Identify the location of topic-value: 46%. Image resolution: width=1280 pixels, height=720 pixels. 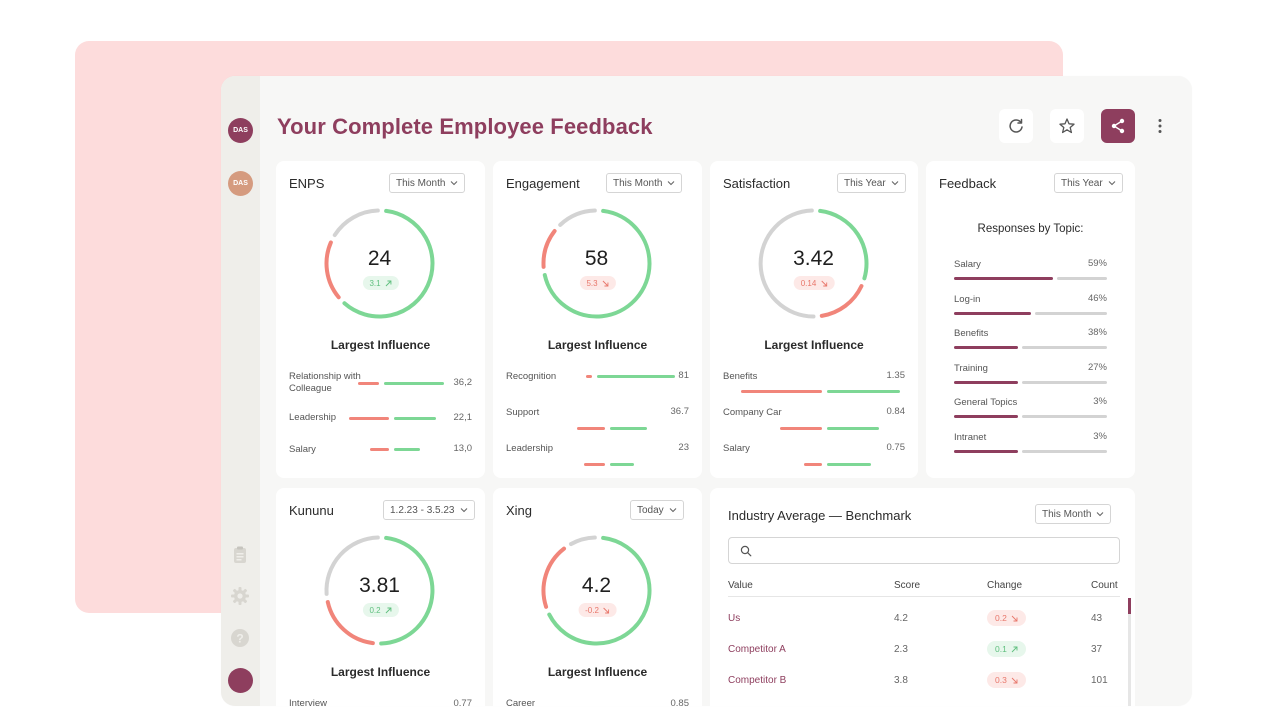
(1097, 298).